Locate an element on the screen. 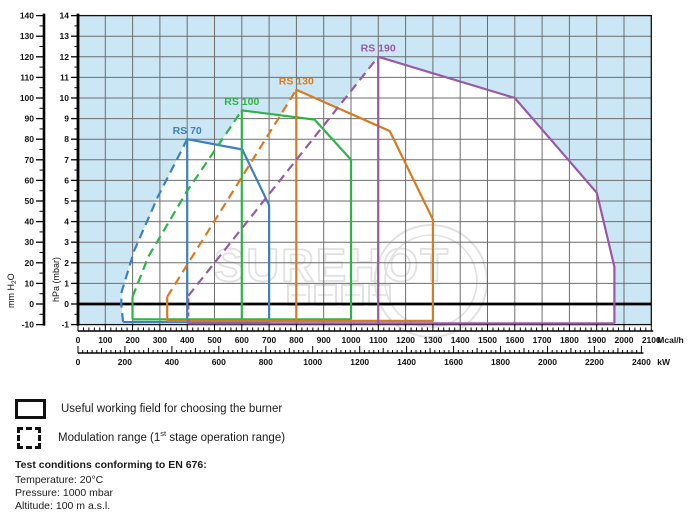 Image resolution: width=700 pixels, height=521 pixels. rs-130-modulation-range is located at coordinates (232, 193).